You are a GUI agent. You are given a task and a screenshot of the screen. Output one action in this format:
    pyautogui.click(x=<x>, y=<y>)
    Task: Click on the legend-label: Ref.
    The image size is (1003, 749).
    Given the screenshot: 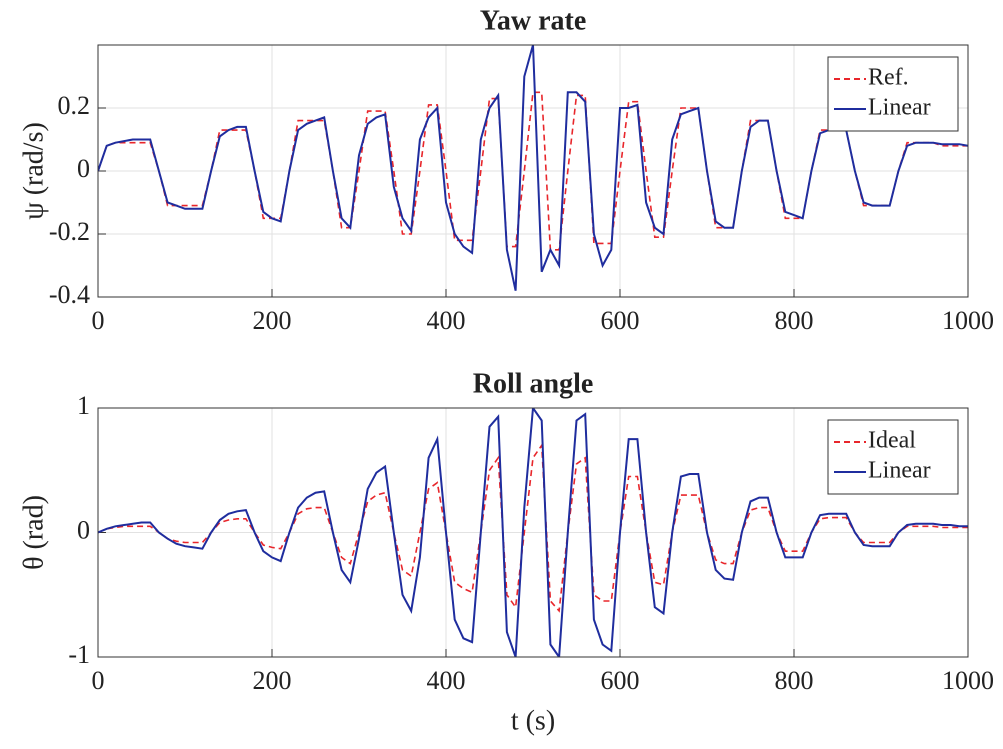 What is the action you would take?
    pyautogui.click(x=888, y=78)
    